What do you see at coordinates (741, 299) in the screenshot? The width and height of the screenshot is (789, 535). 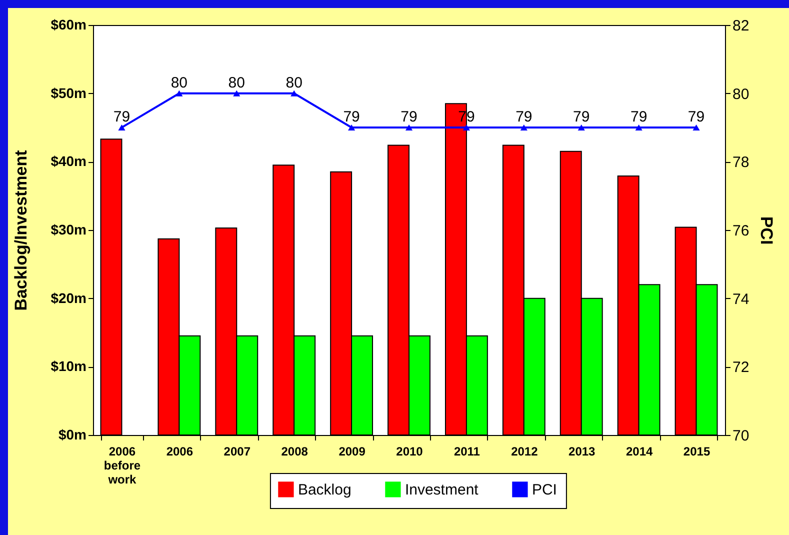 I see `y2-tick-label: 74` at bounding box center [741, 299].